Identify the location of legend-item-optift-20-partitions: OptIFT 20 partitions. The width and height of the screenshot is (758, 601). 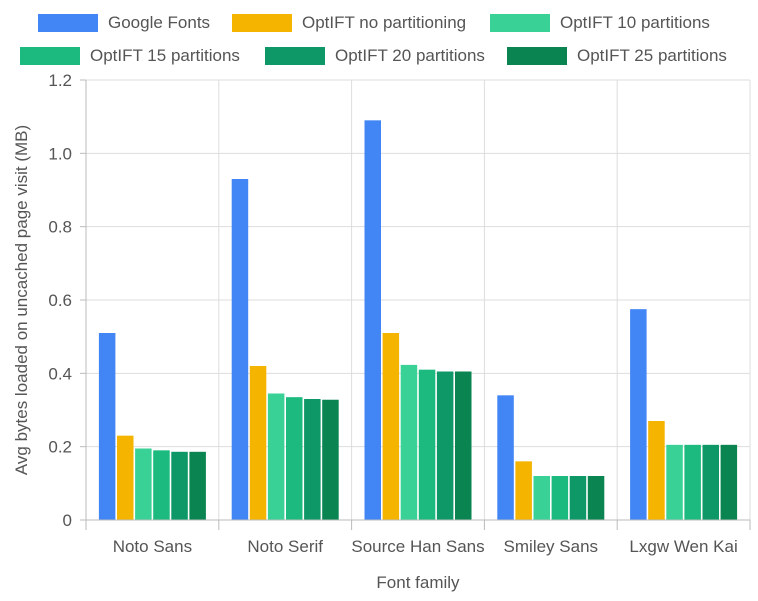
(375, 56).